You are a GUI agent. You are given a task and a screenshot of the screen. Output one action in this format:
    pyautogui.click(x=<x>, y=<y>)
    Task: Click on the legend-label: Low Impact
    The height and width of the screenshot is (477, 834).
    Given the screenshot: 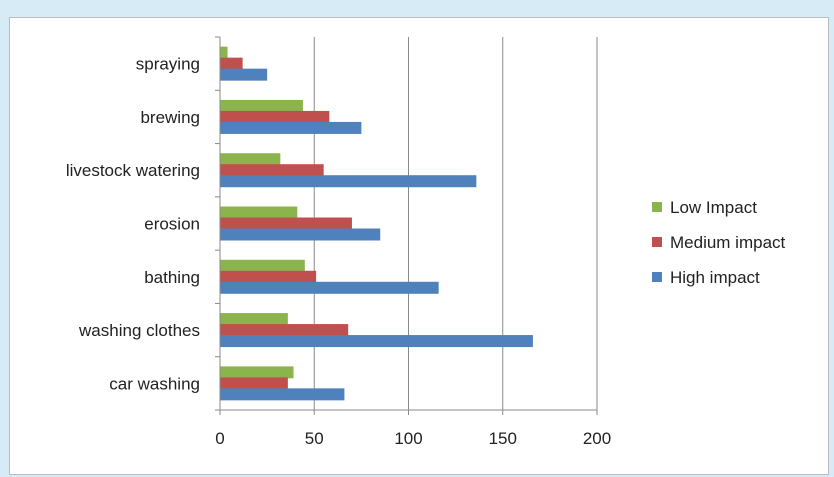 What is the action you would take?
    pyautogui.click(x=713, y=207)
    